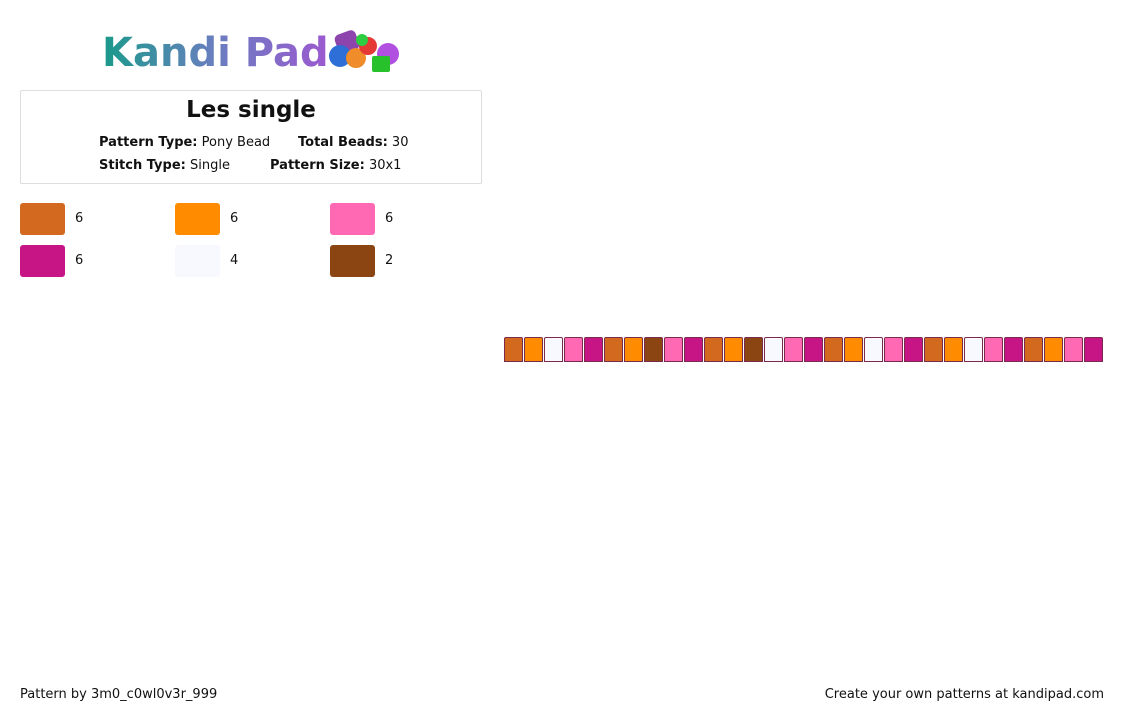 Image resolution: width=1124 pixels, height=720 pixels. What do you see at coordinates (389, 260) in the screenshot?
I see `bead-count: 2` at bounding box center [389, 260].